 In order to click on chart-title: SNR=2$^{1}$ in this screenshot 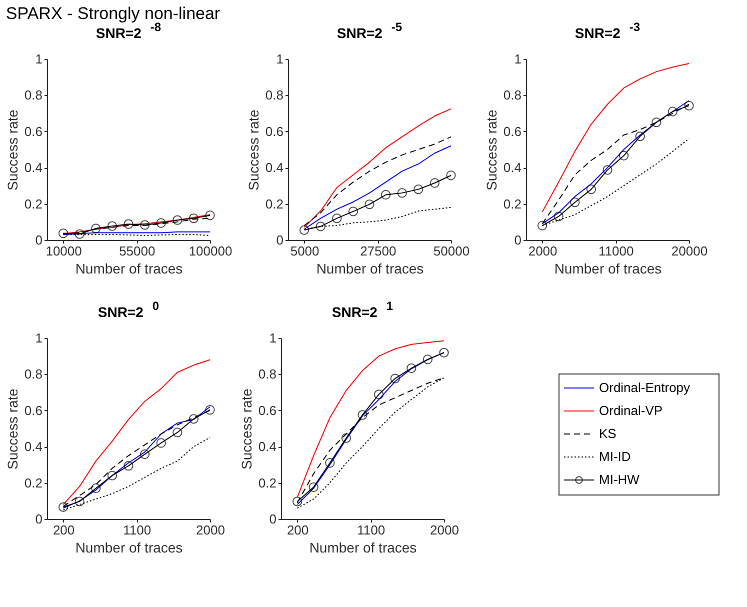, I will do `click(363, 309)`.